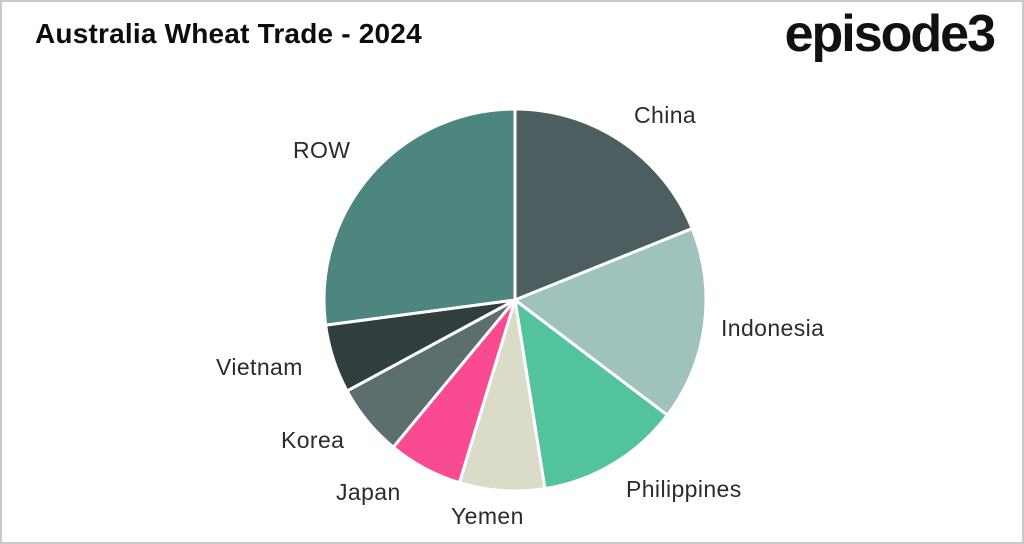 This screenshot has height=544, width=1024. What do you see at coordinates (665, 115) in the screenshot?
I see `slice-label-china: China` at bounding box center [665, 115].